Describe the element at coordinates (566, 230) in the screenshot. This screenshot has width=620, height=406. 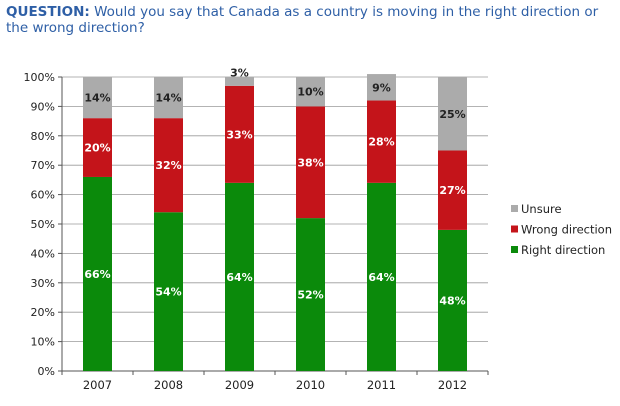
I see `legend-label: Wrong direction` at that location.